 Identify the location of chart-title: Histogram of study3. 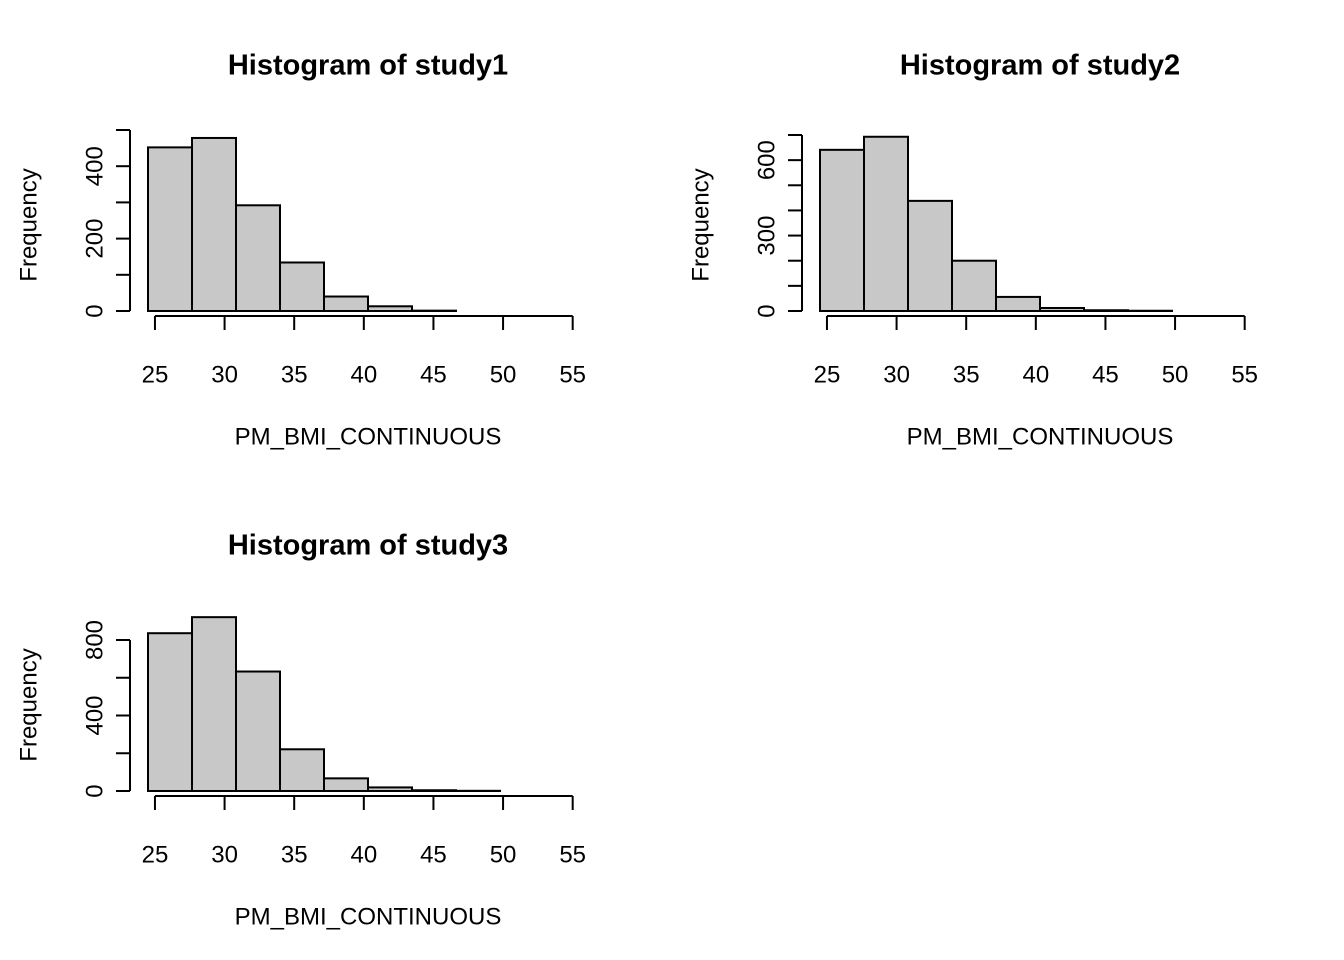
(368, 546).